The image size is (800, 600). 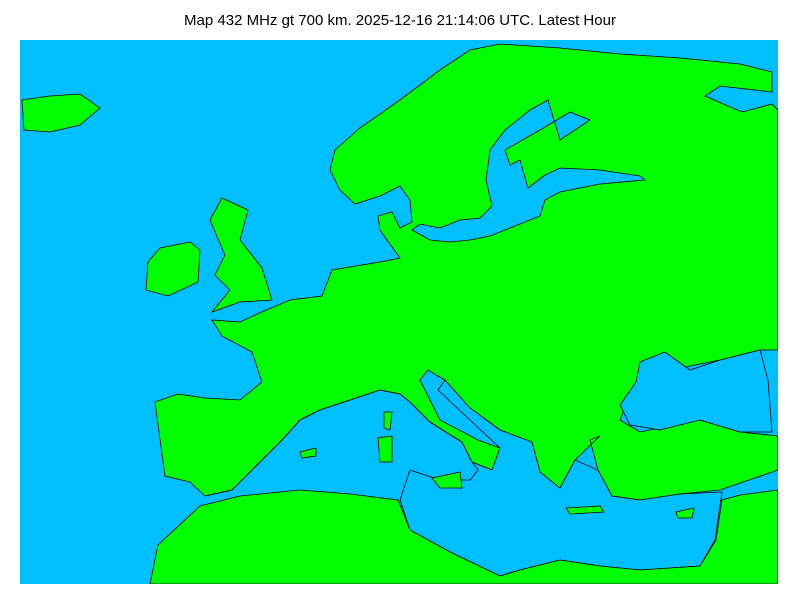 I want to click on ireland, so click(x=173, y=269).